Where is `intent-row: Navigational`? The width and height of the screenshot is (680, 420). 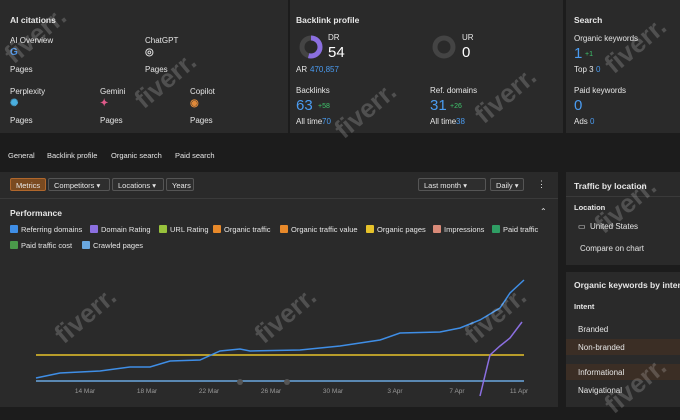
intent-row: Navigational is located at coordinates (623, 390).